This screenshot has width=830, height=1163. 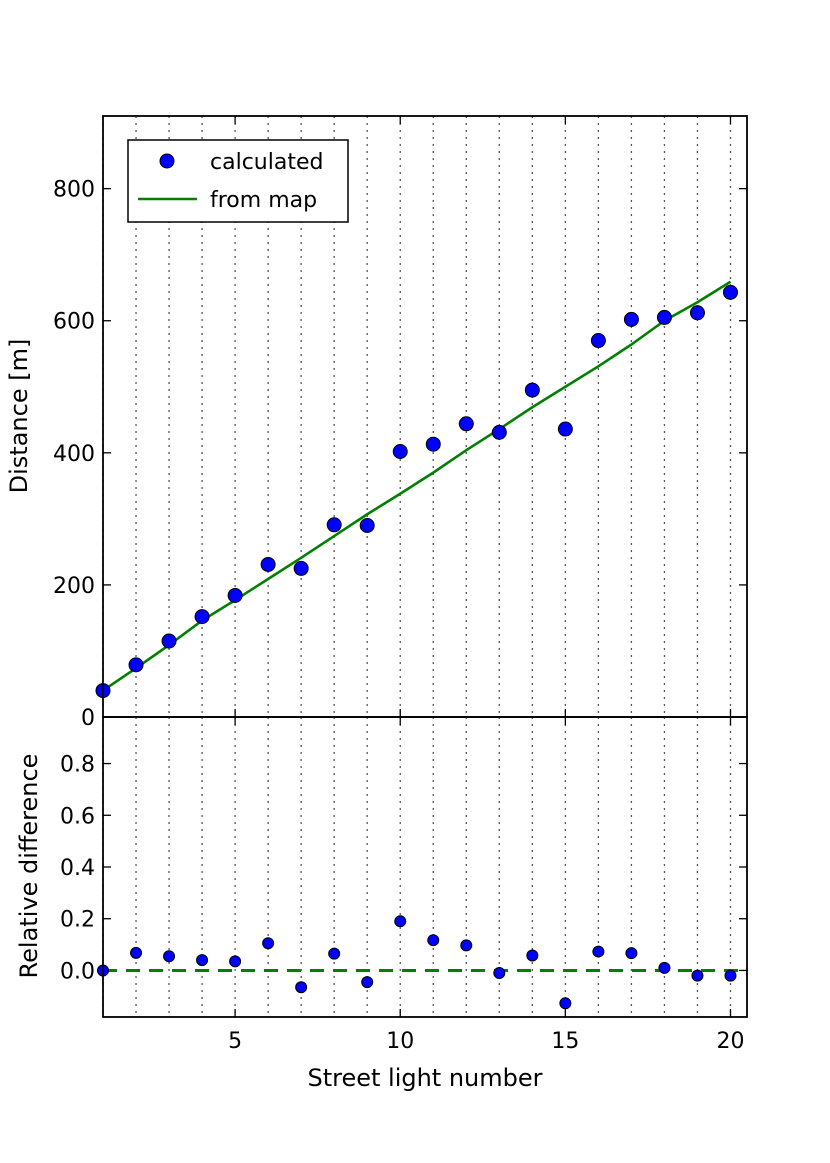 What do you see at coordinates (167, 161) in the screenshot?
I see `legend-marker-calculated` at bounding box center [167, 161].